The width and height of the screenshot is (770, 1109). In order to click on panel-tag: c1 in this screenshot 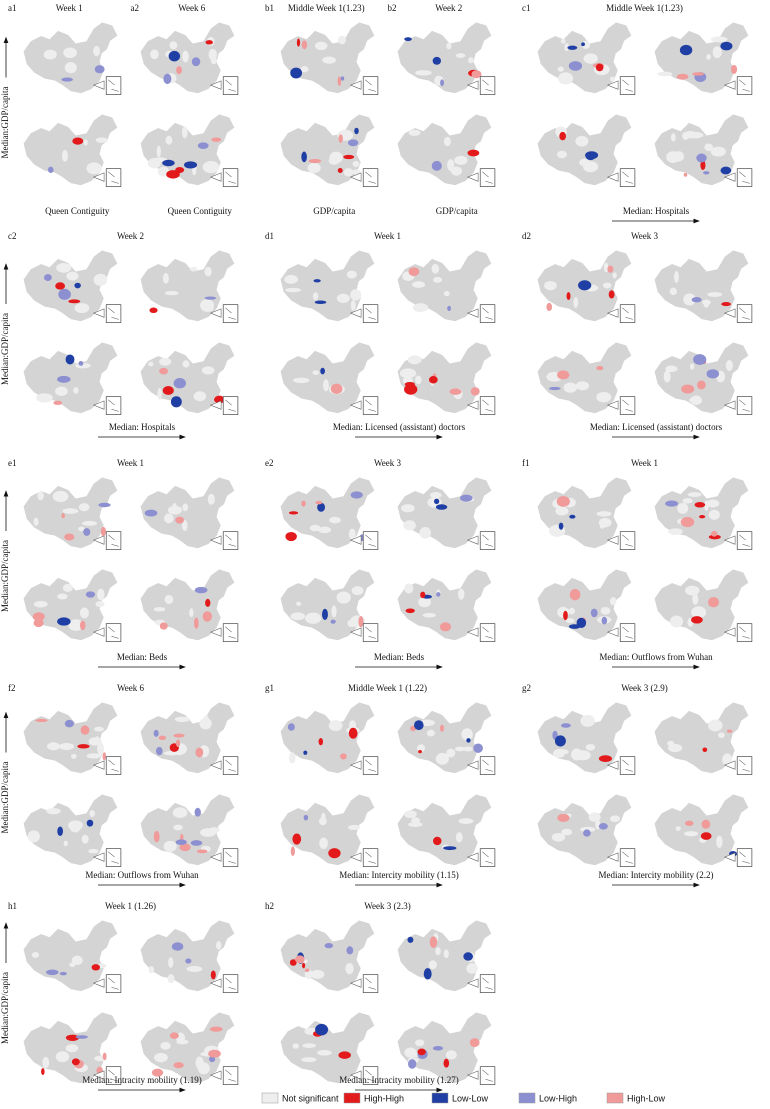, I will do `click(526, 8)`.